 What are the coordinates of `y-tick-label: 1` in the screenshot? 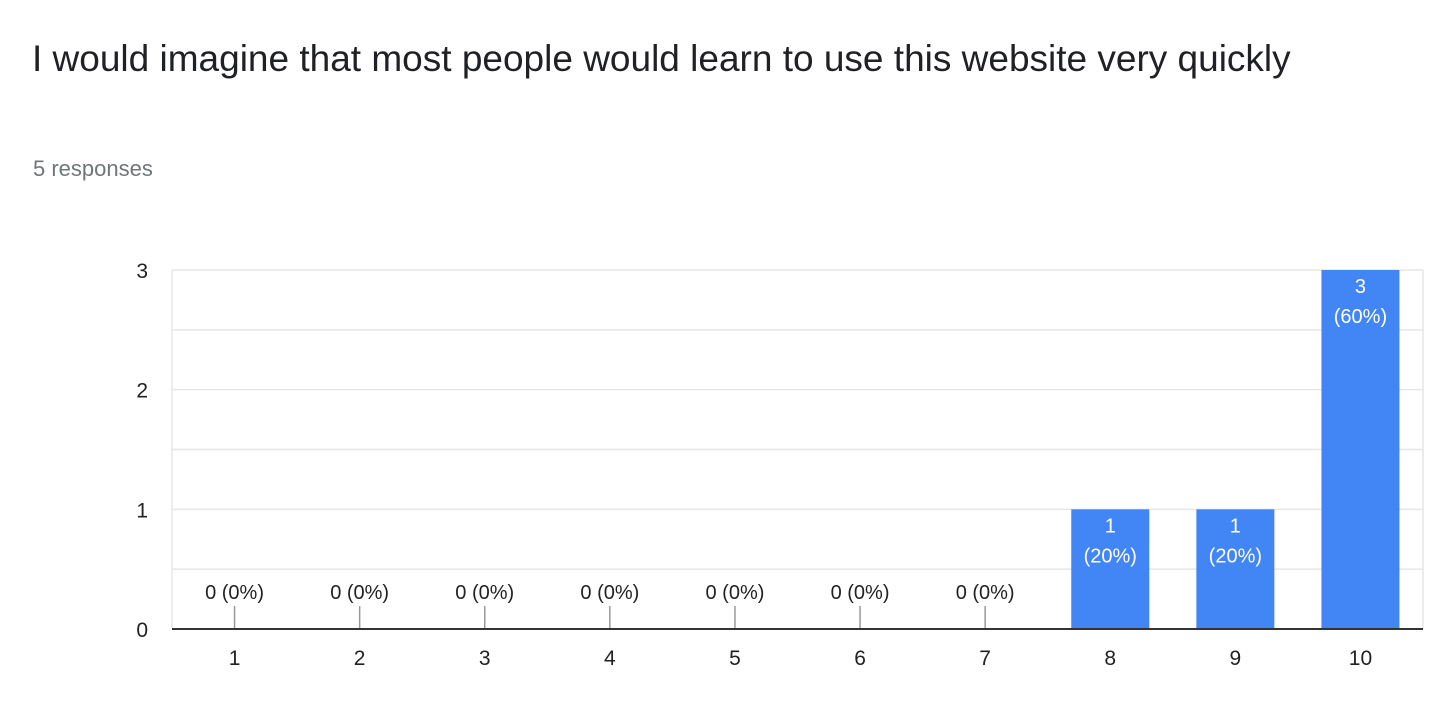 It's located at (142, 510).